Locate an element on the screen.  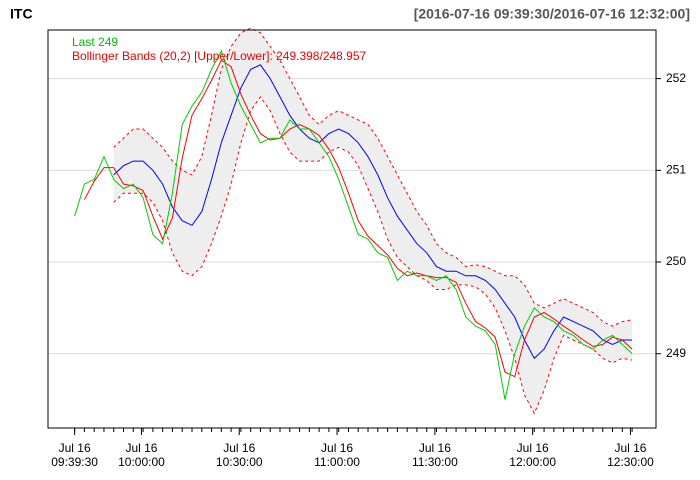
y-tick-label: 251 is located at coordinates (676, 169).